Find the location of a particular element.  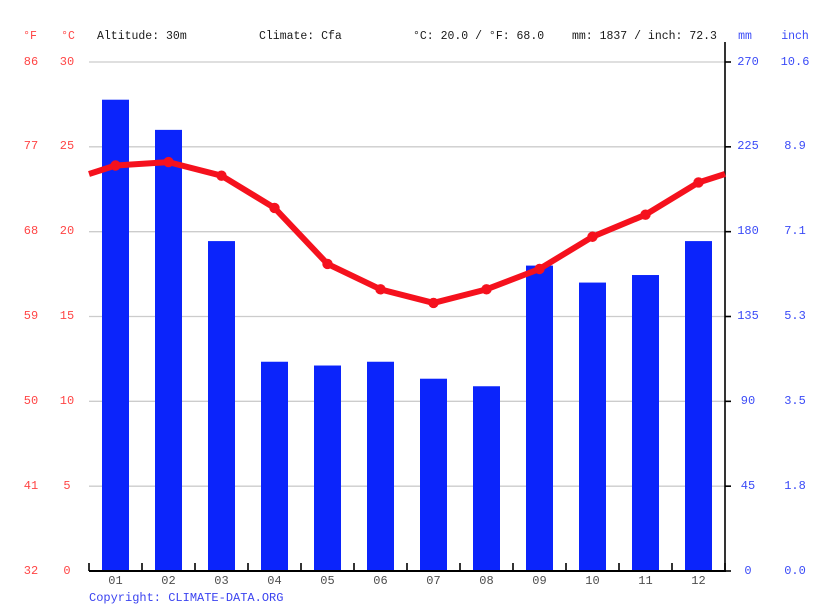

climate-classification-label: Climate: Cfa is located at coordinates (300, 36).